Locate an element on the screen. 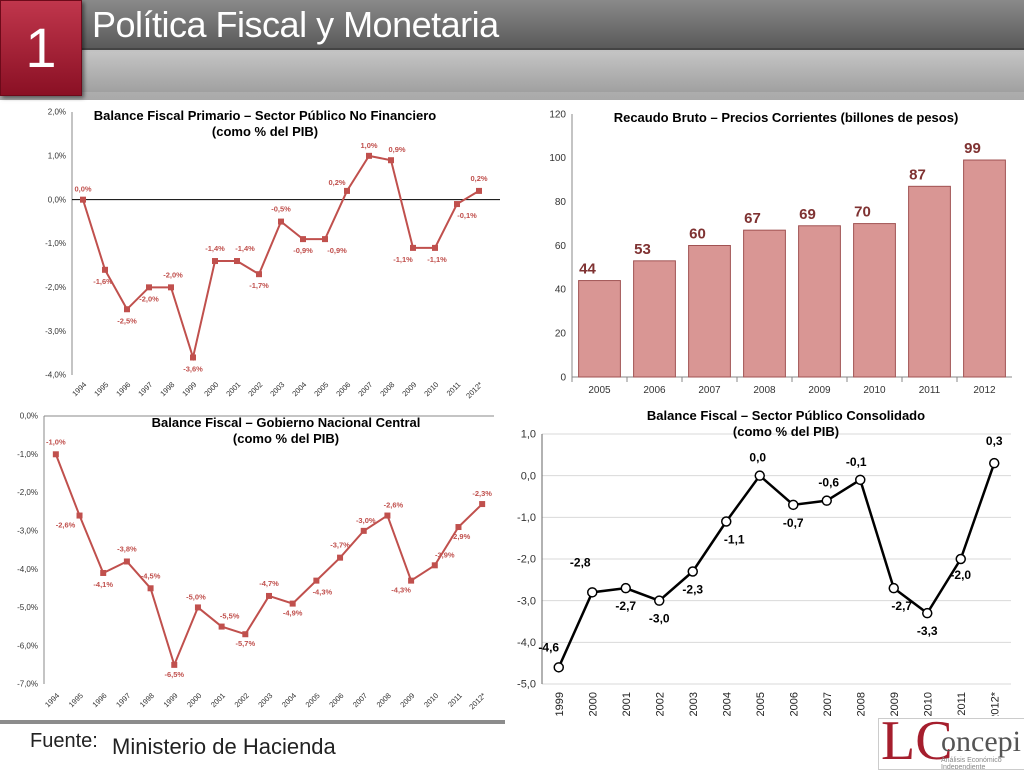  y-tick-label: -1,0 is located at coordinates (526, 518).